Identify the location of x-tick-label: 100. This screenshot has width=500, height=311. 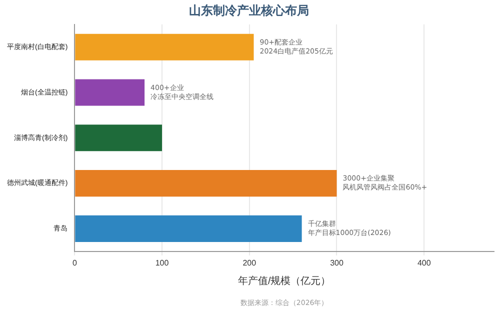
(162, 263).